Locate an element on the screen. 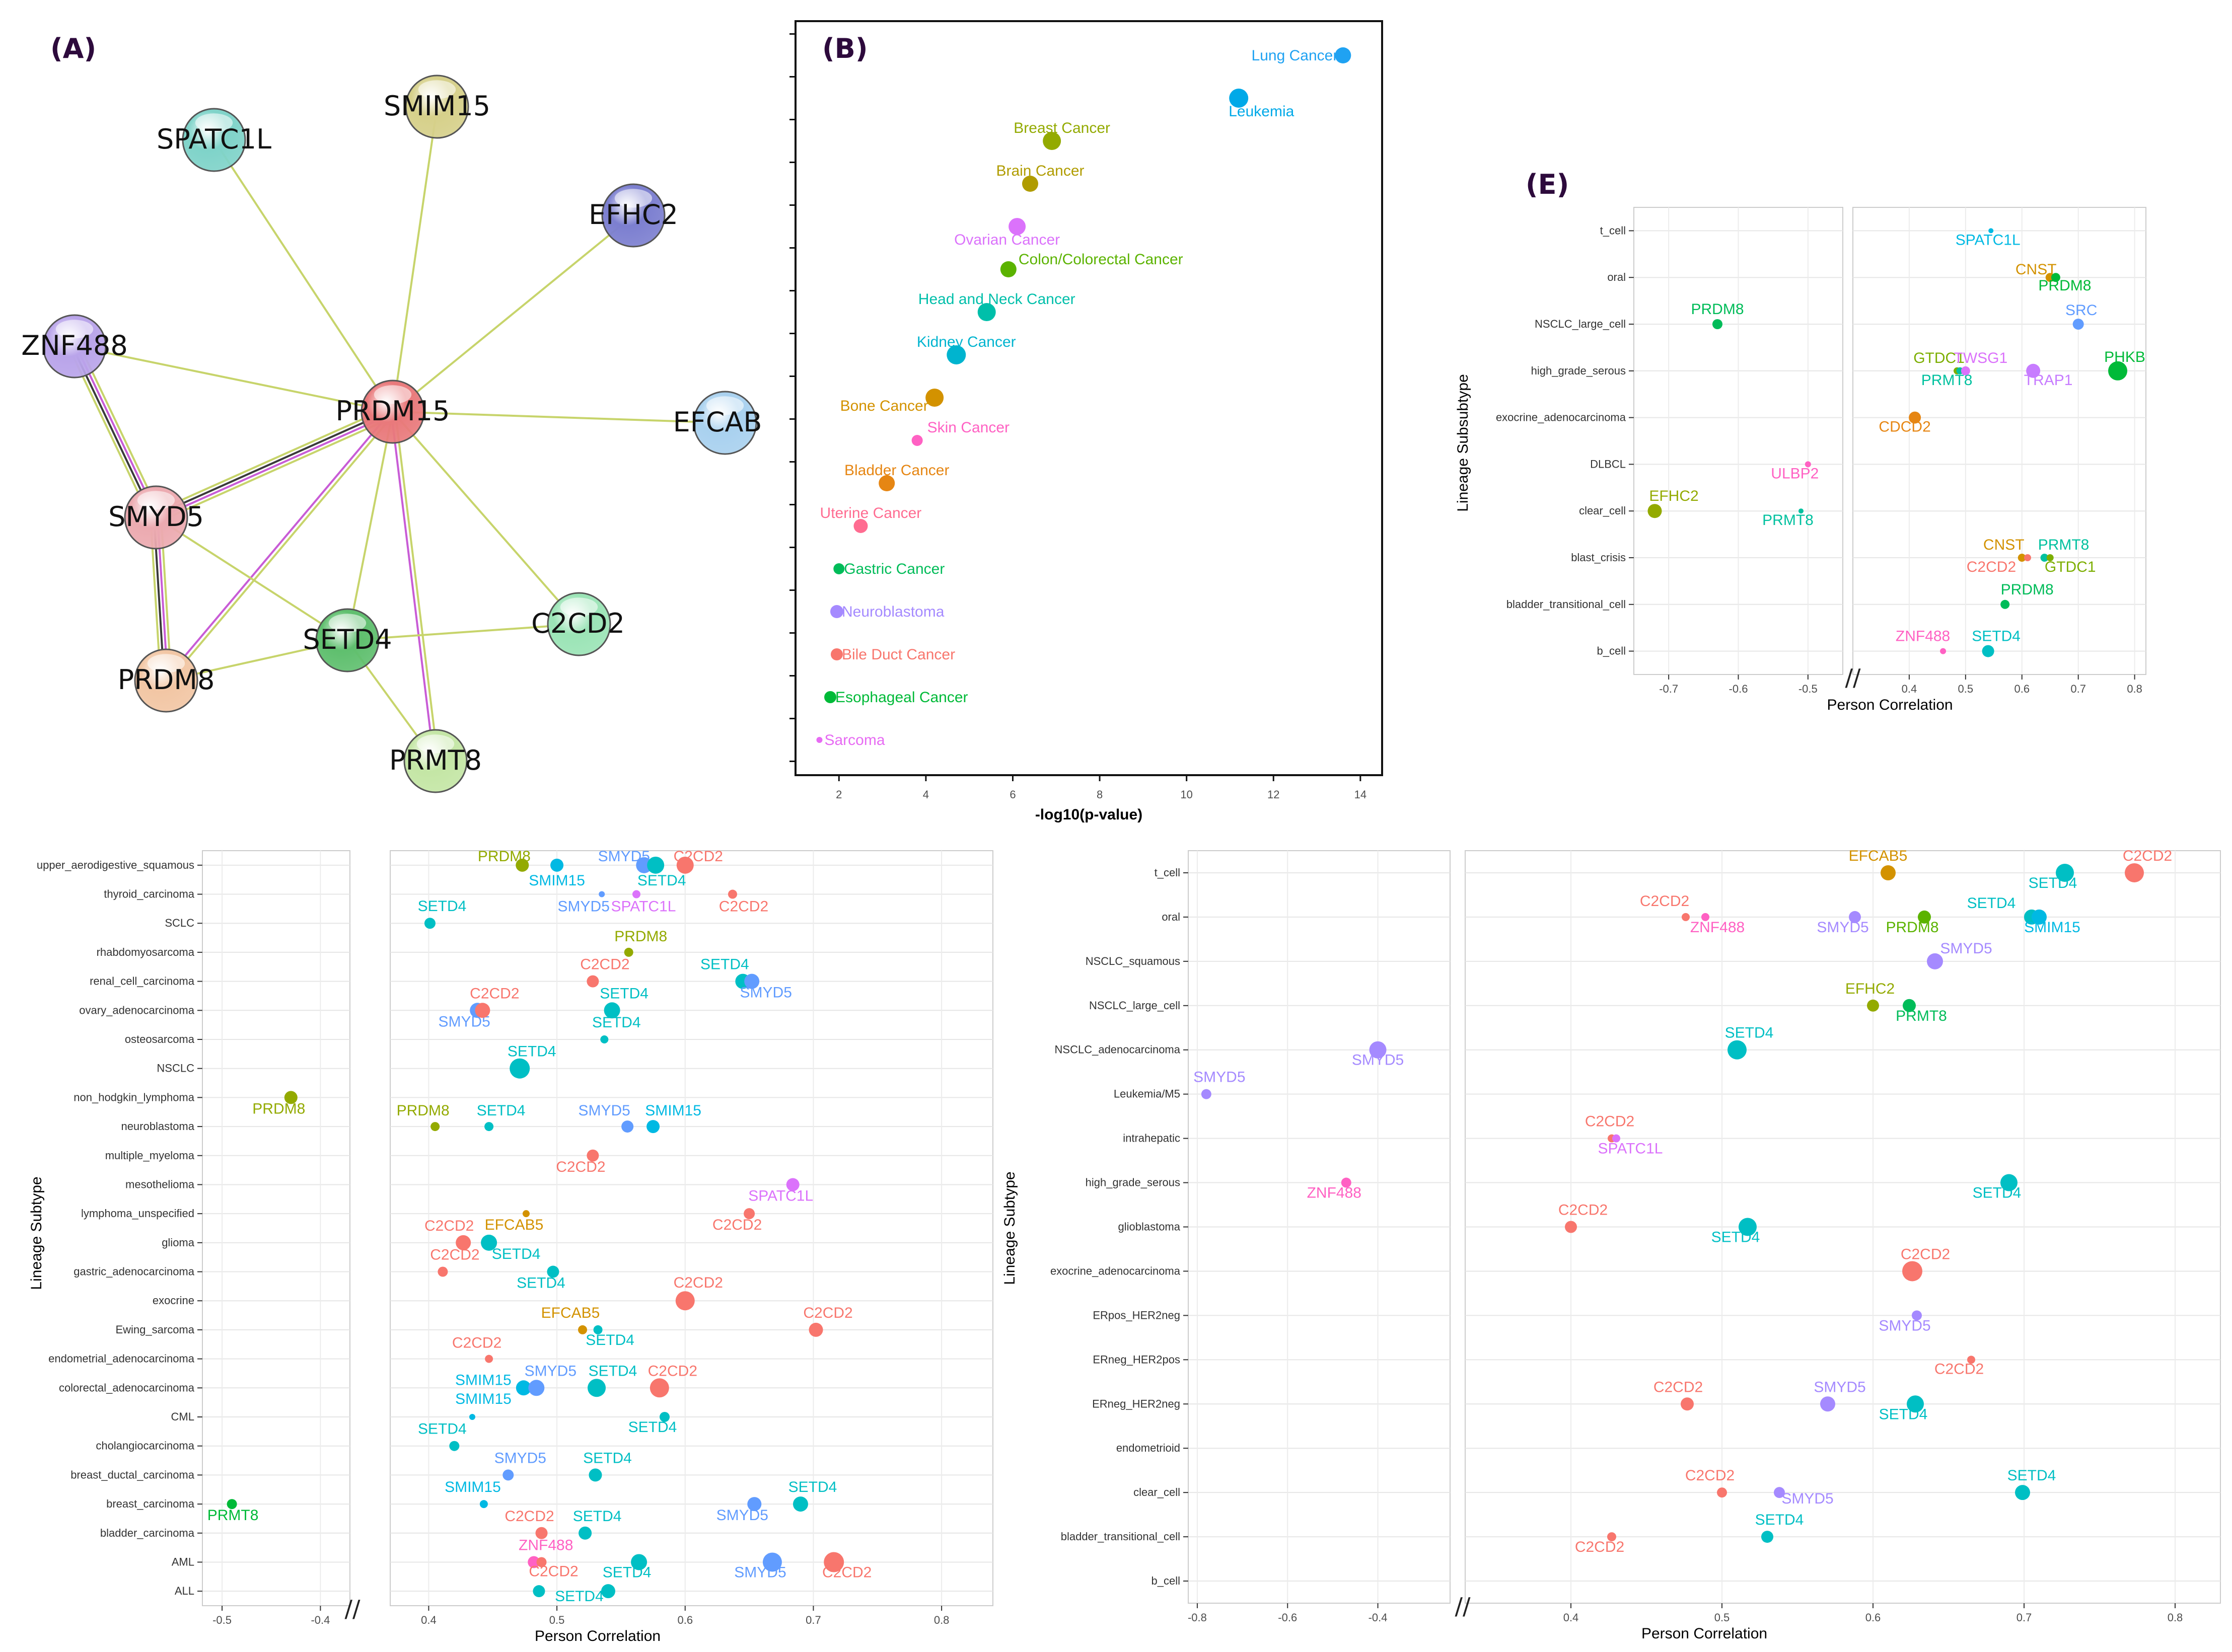 This screenshot has width=2232, height=1652. point-high-grade-serous-phkb: PHKB is located at coordinates (2125, 365).